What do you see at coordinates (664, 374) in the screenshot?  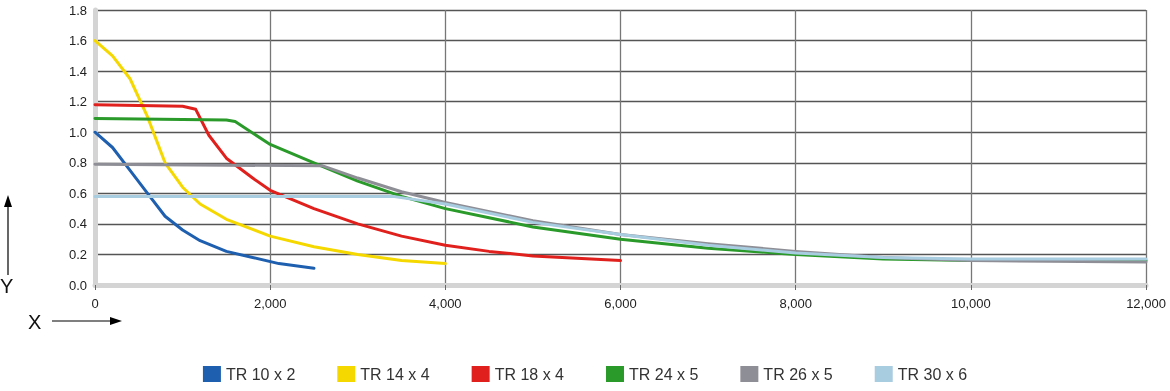 I see `legend-label: TR 24 x 5` at bounding box center [664, 374].